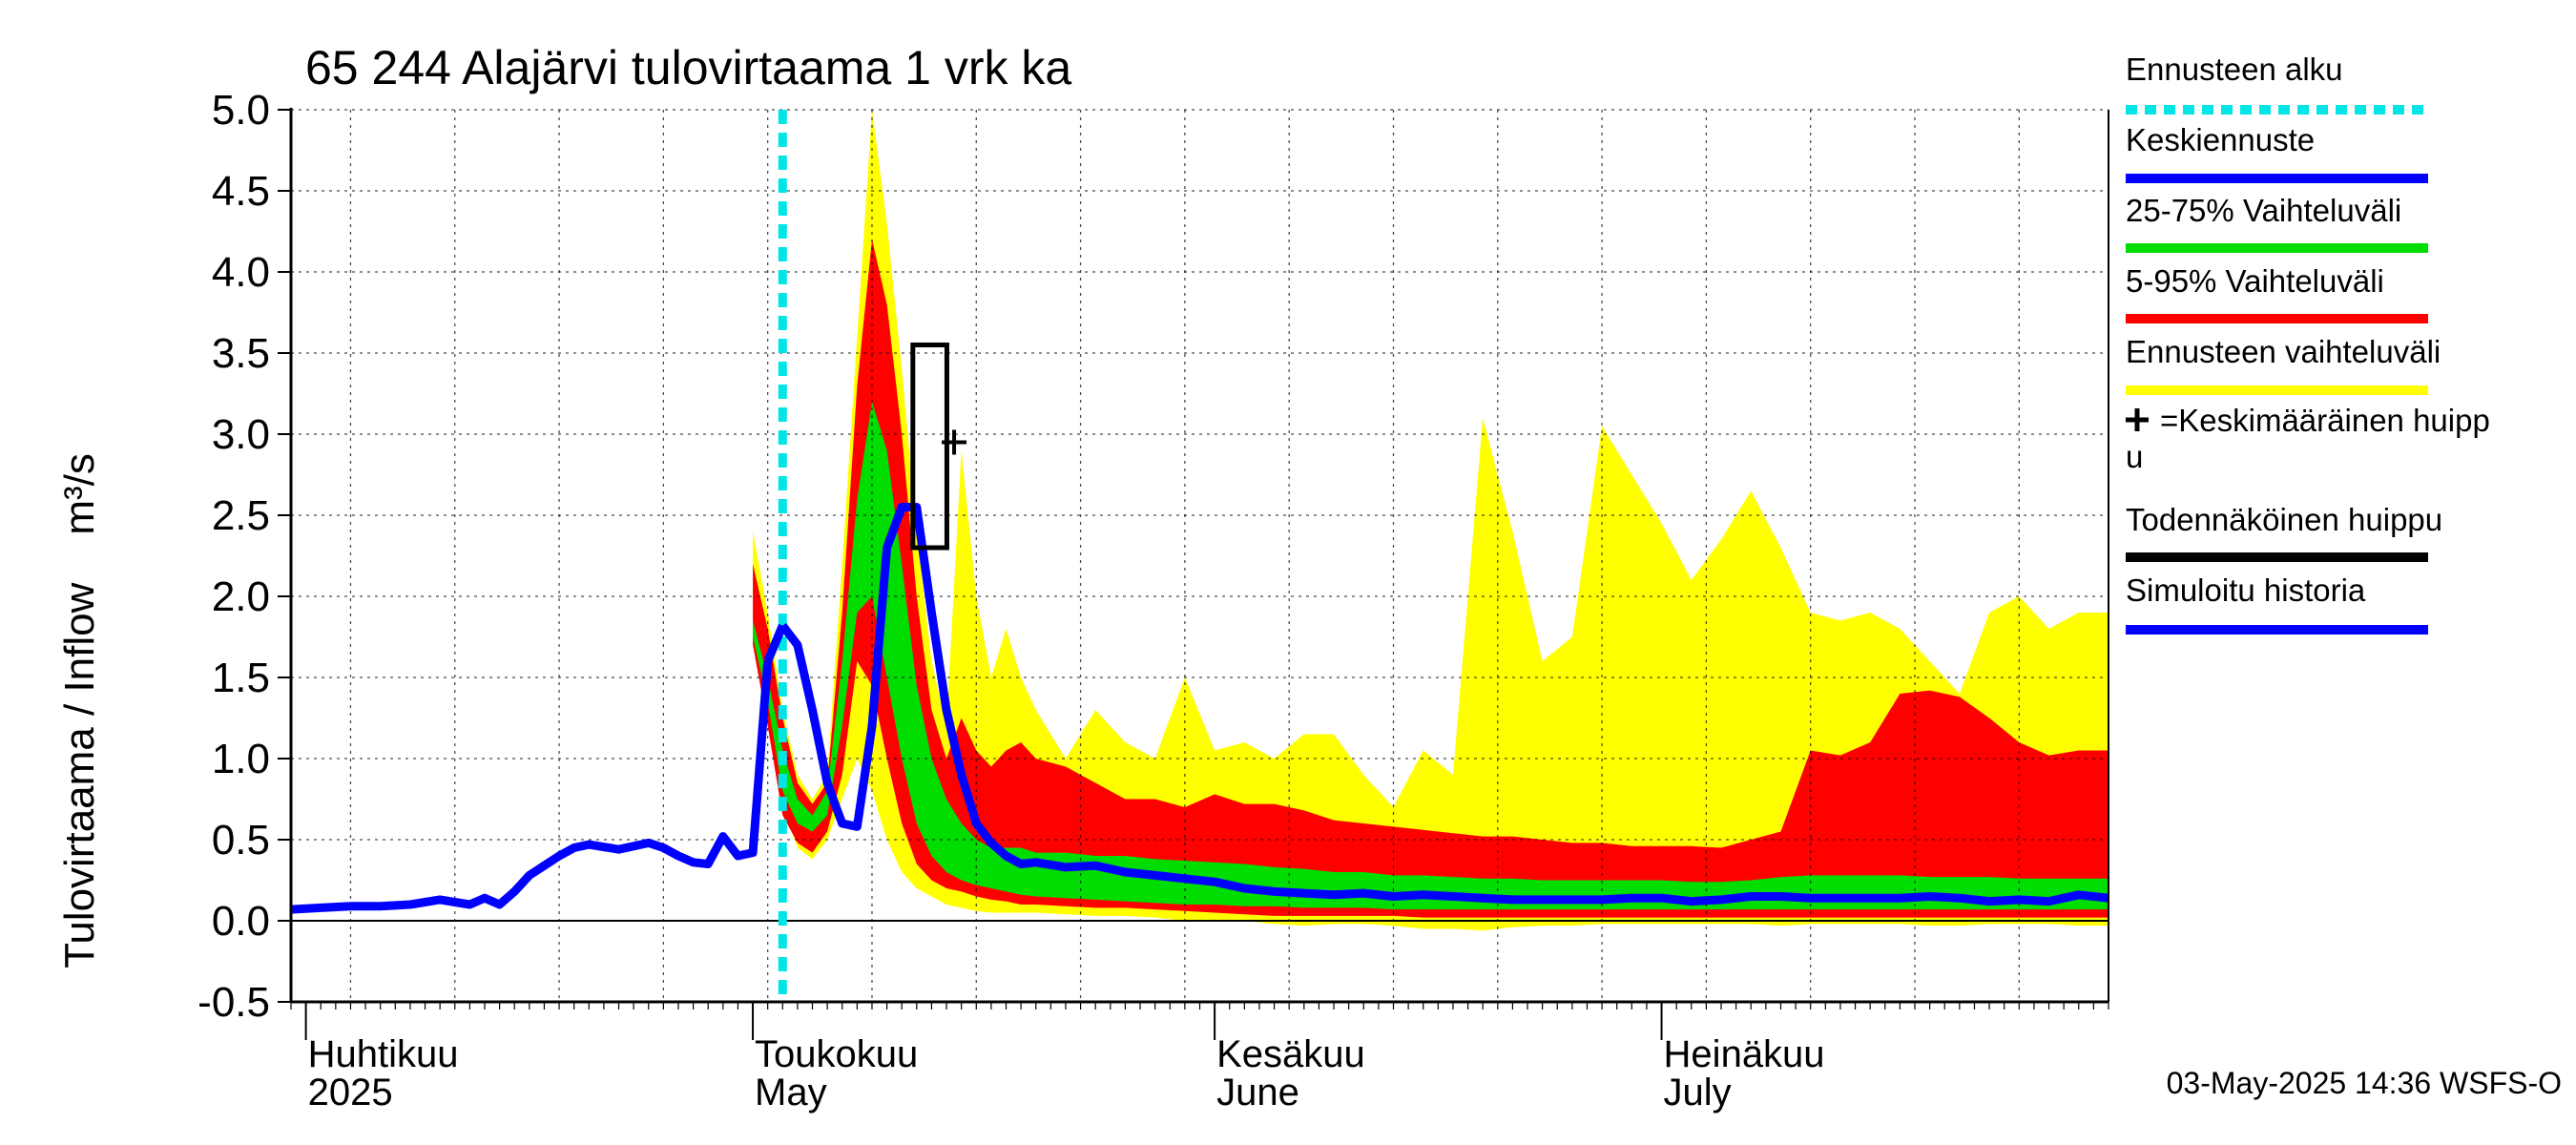 The image size is (2576, 1145). What do you see at coordinates (241, 678) in the screenshot?
I see `y-tick-label: 1.5` at bounding box center [241, 678].